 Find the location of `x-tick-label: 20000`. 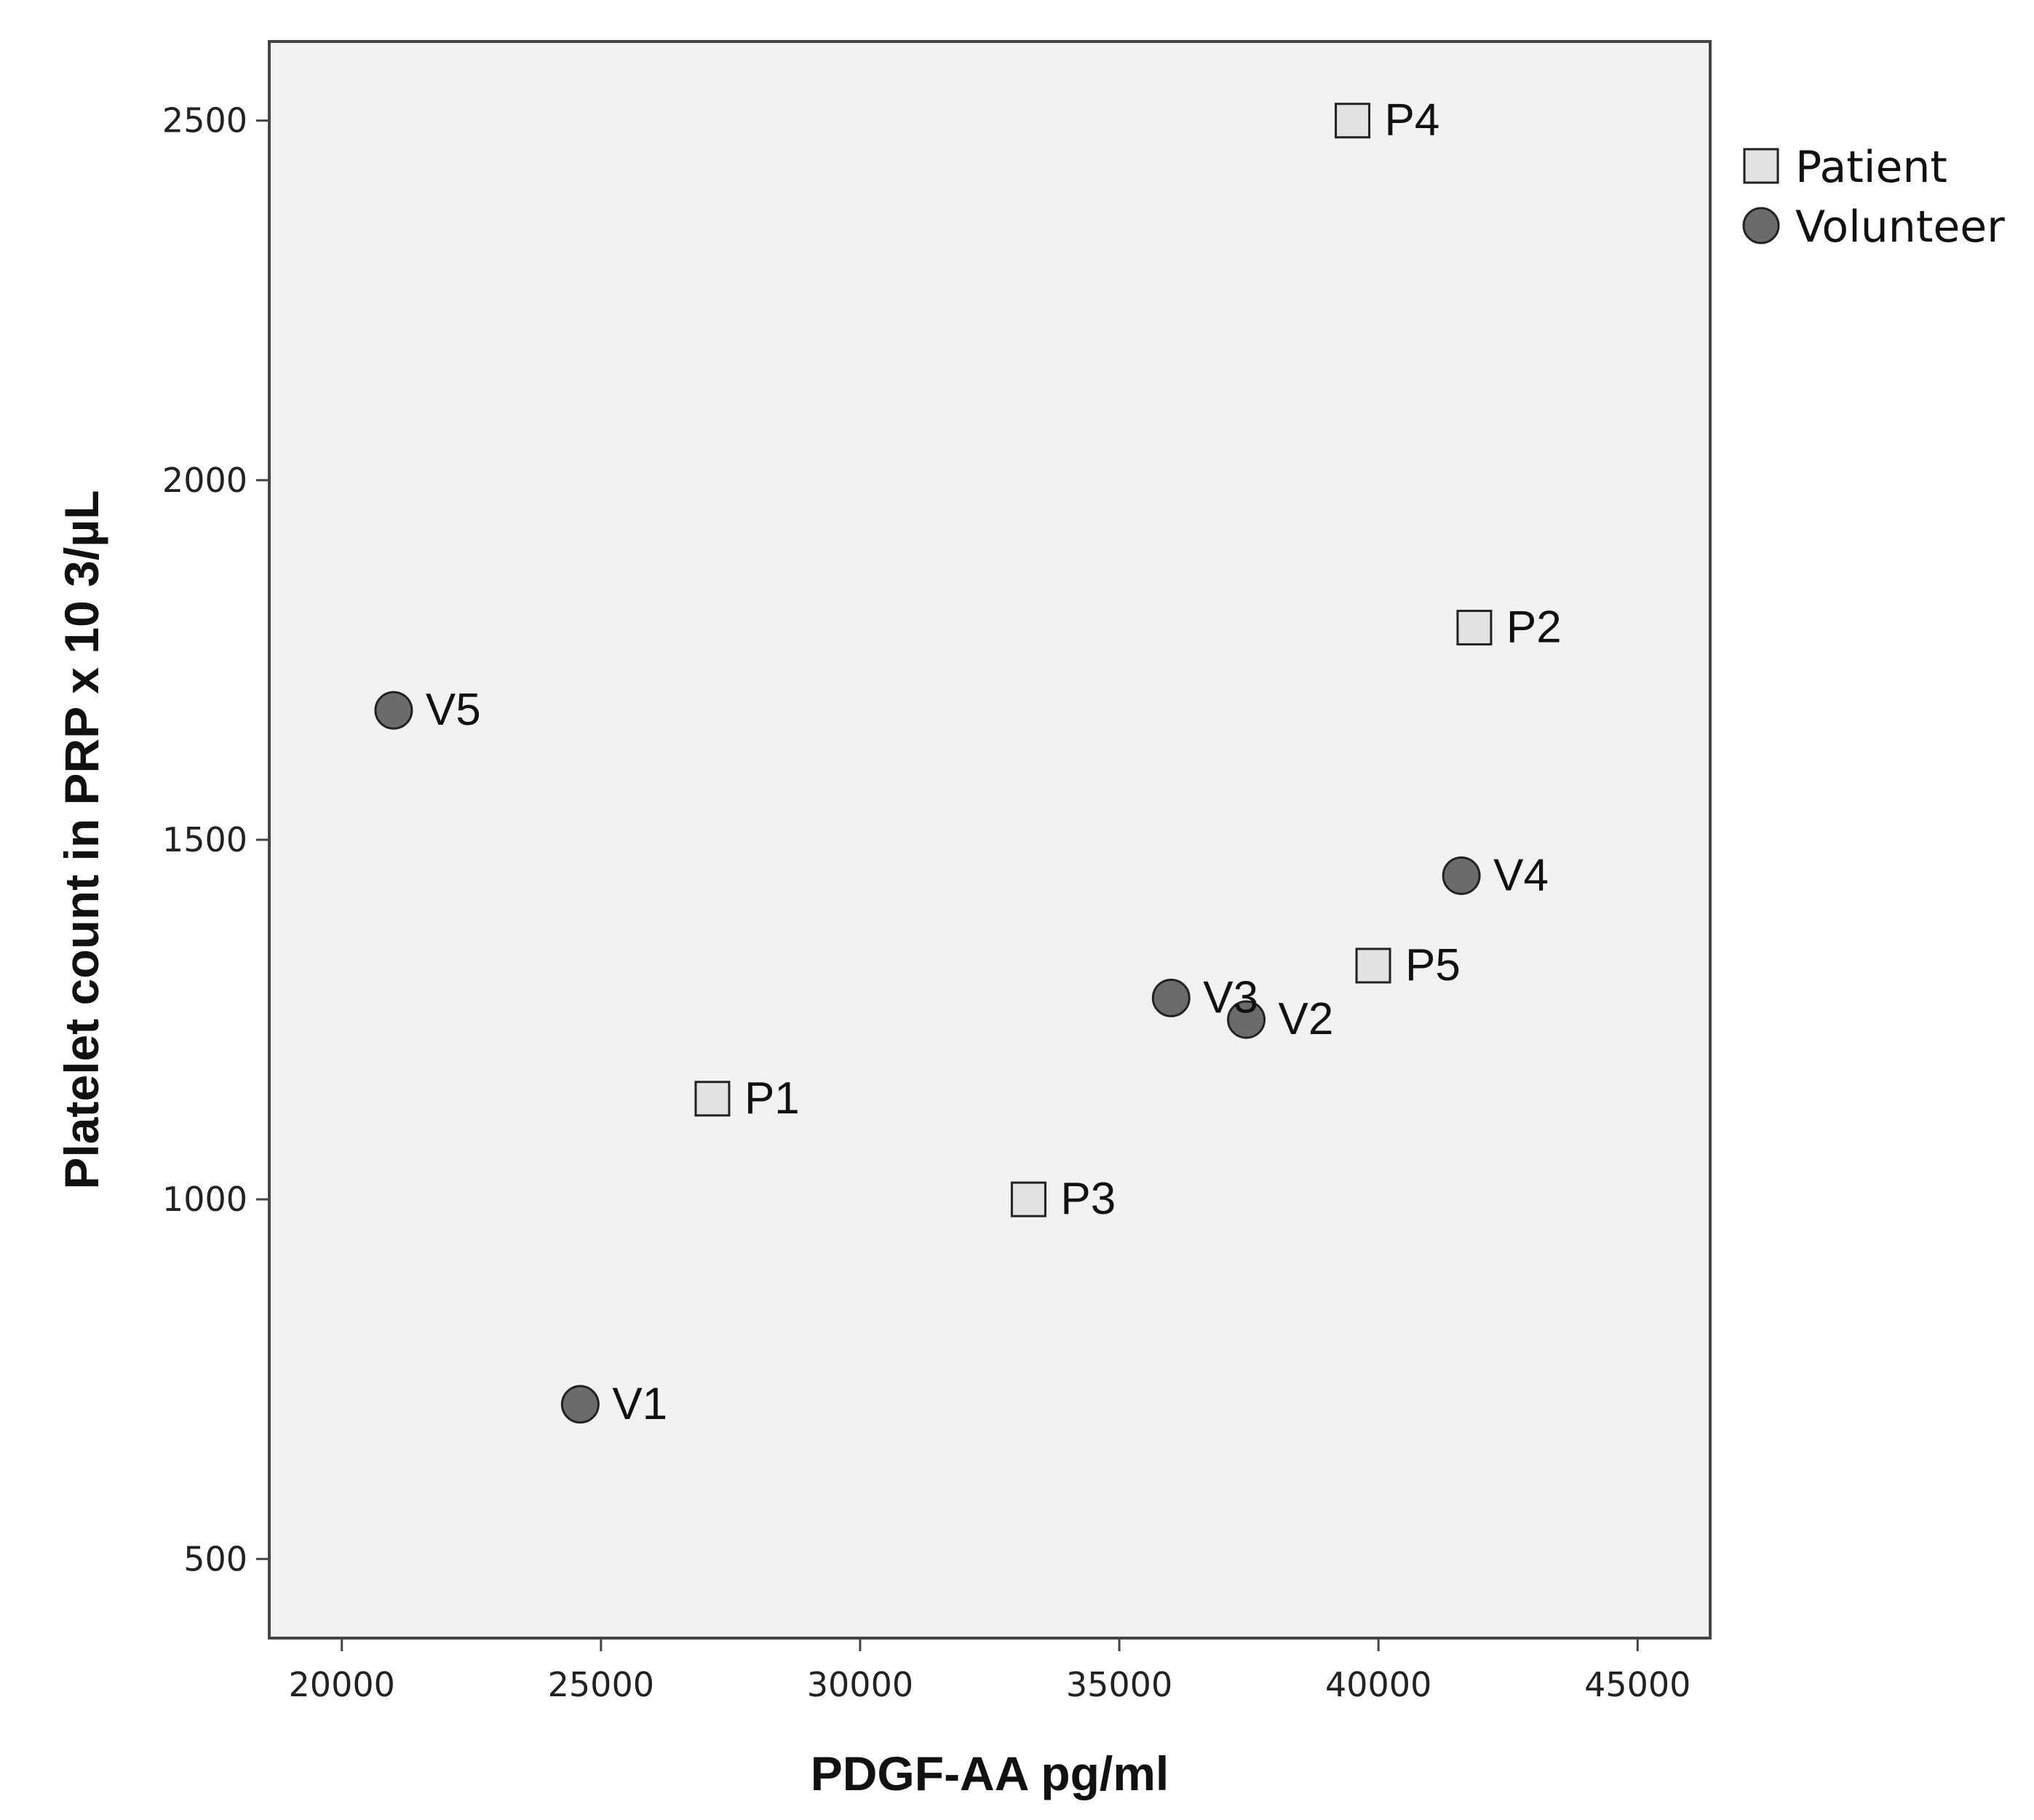

x-tick-label: 20000 is located at coordinates (342, 1684).